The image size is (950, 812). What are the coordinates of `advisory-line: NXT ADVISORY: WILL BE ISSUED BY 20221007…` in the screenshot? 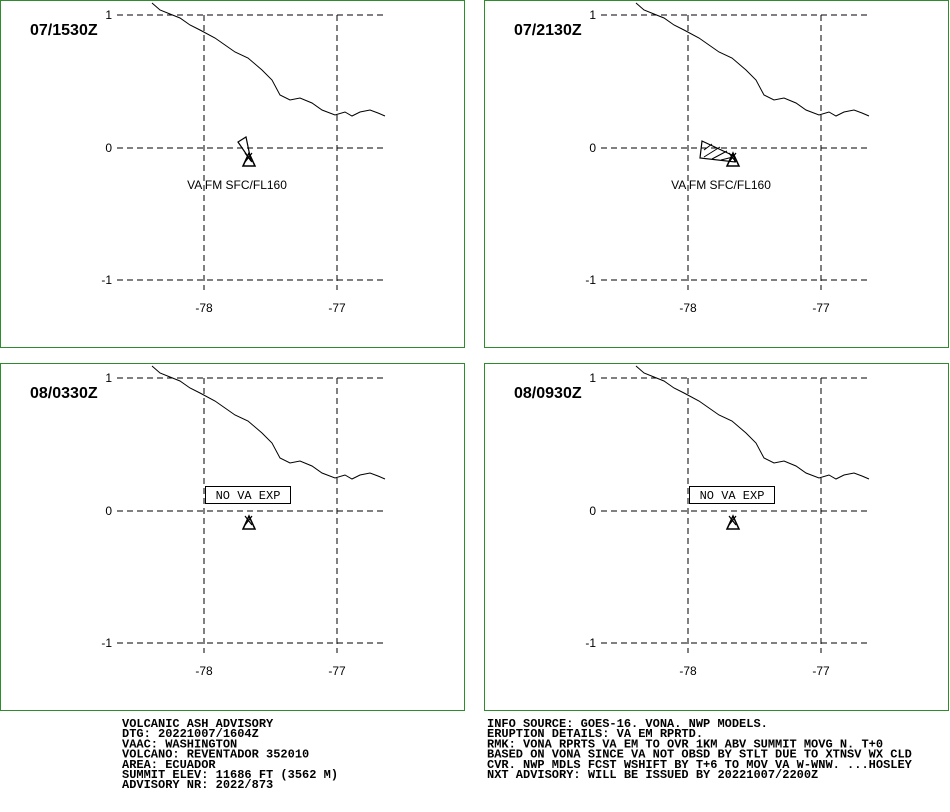 It's located at (652, 775).